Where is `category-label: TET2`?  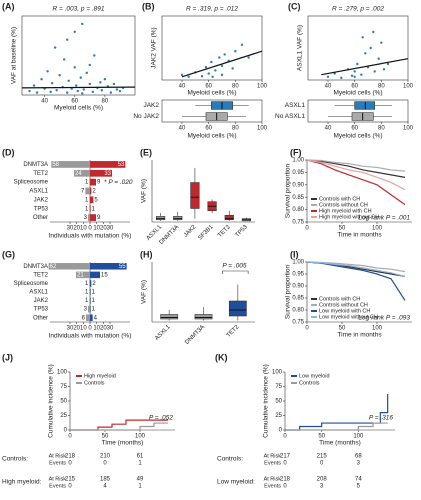 category-label: TET2 is located at coordinates (40, 174).